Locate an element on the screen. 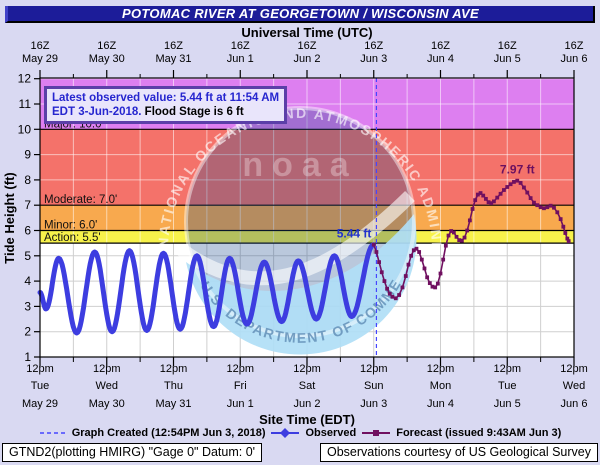 The image size is (600, 465). top-tick-date: Jun 4 is located at coordinates (440, 59).